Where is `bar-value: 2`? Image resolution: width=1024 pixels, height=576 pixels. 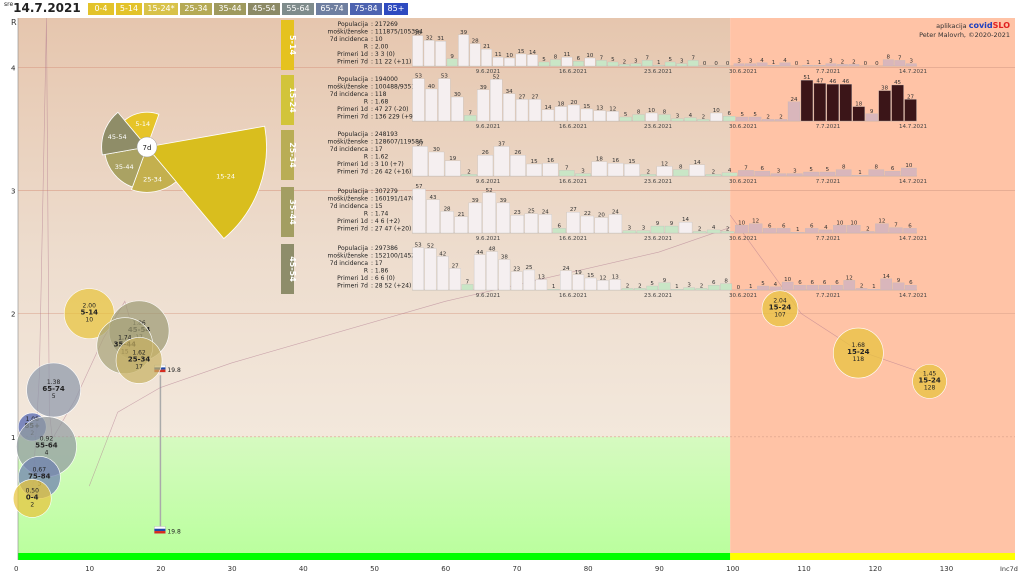 bar-value: 2 is located at coordinates (704, 117).